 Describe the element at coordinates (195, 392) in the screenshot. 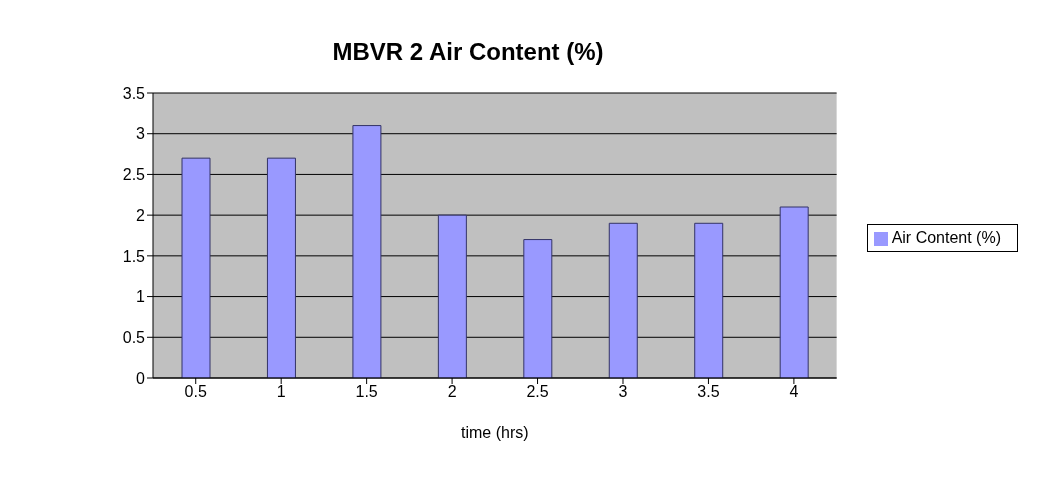

I see `x-tick-label: 0.5` at that location.